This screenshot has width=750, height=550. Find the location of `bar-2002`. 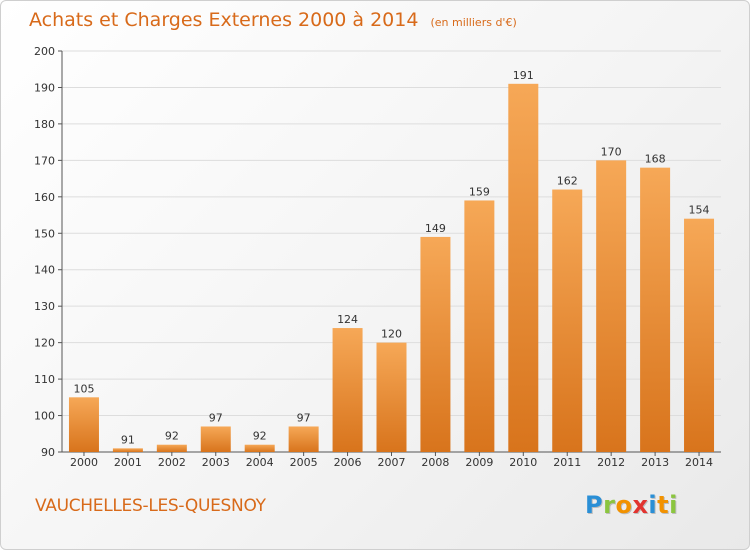

bar-2002 is located at coordinates (171, 448).